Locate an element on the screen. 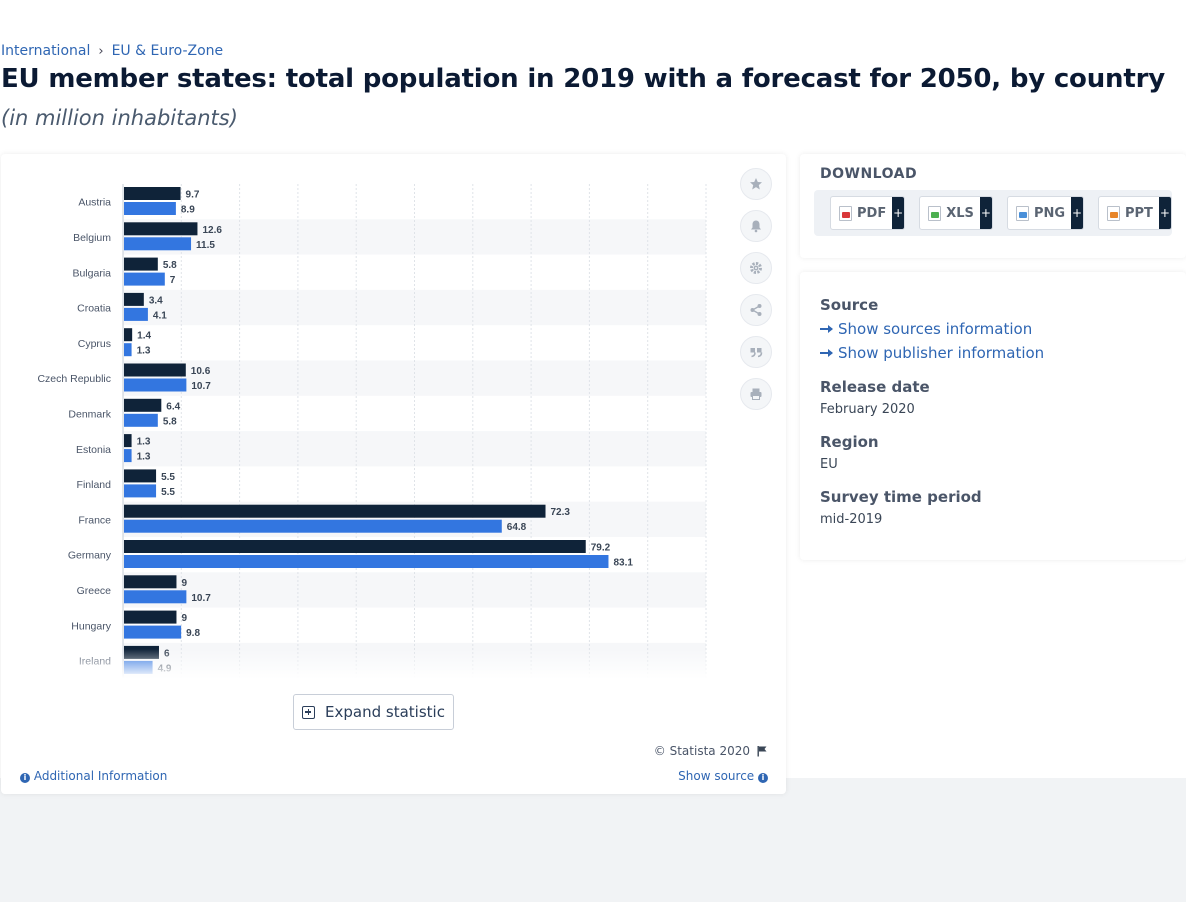 This screenshot has width=1186, height=902. category-label: Denmark is located at coordinates (89, 414).